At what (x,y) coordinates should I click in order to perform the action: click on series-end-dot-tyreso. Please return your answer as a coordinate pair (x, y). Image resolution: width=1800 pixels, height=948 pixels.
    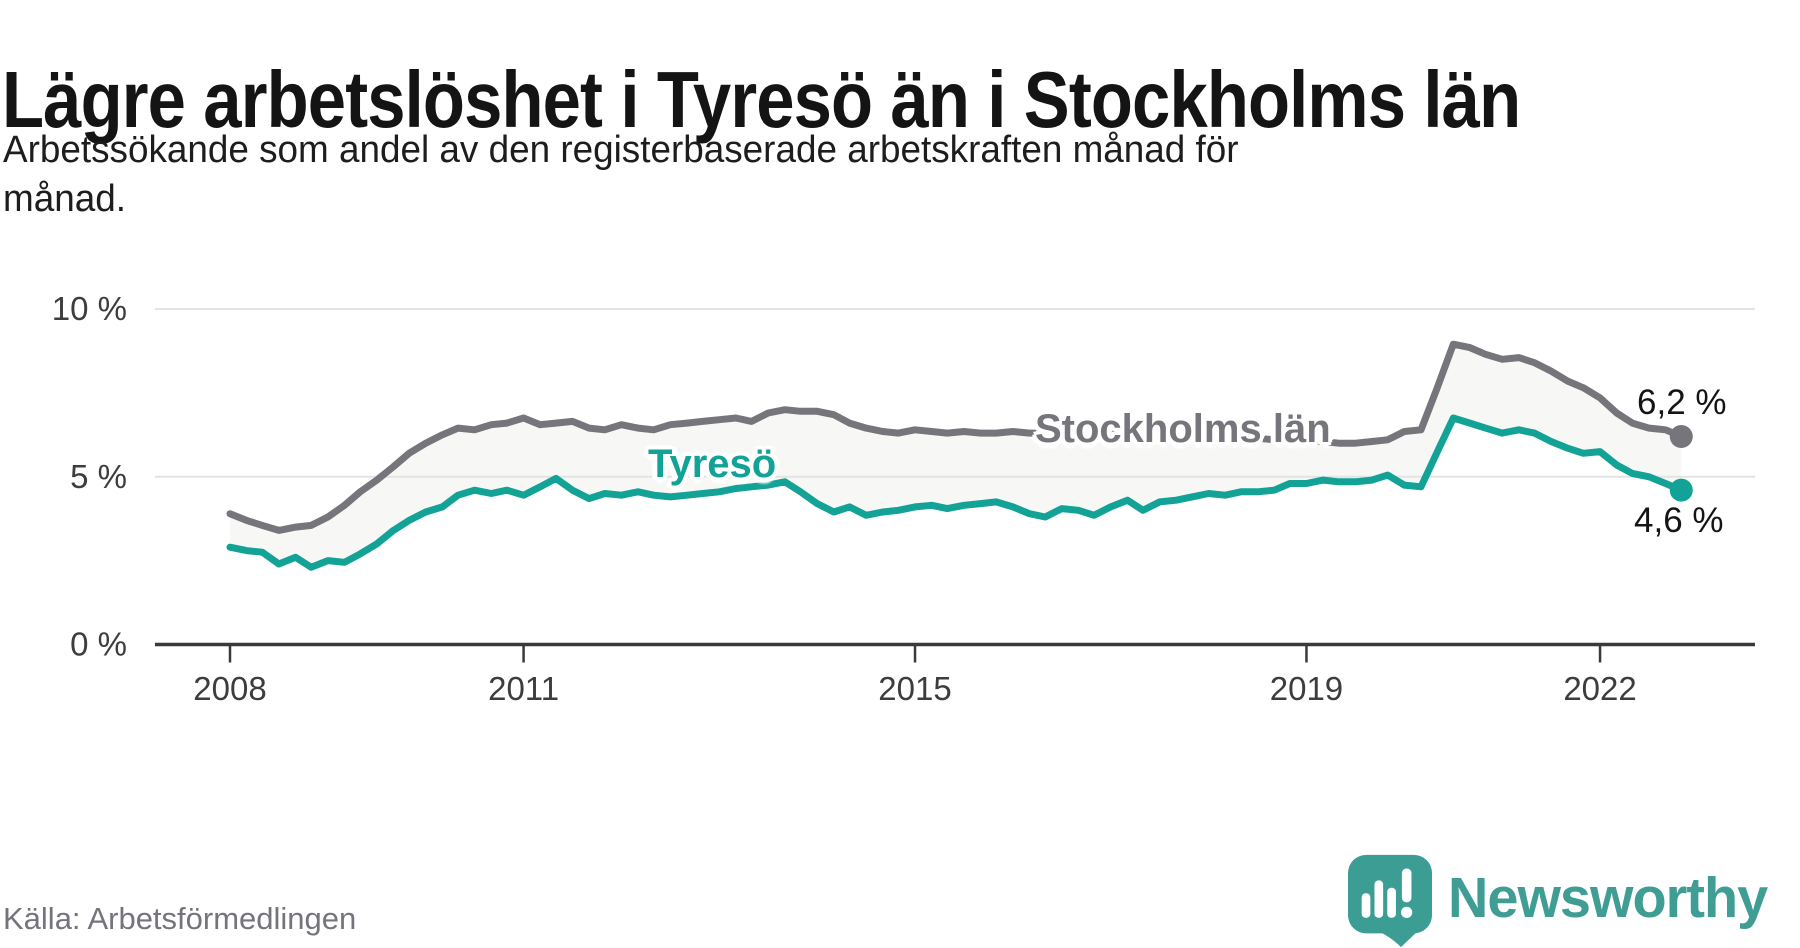
    Looking at the image, I should click on (1681, 490).